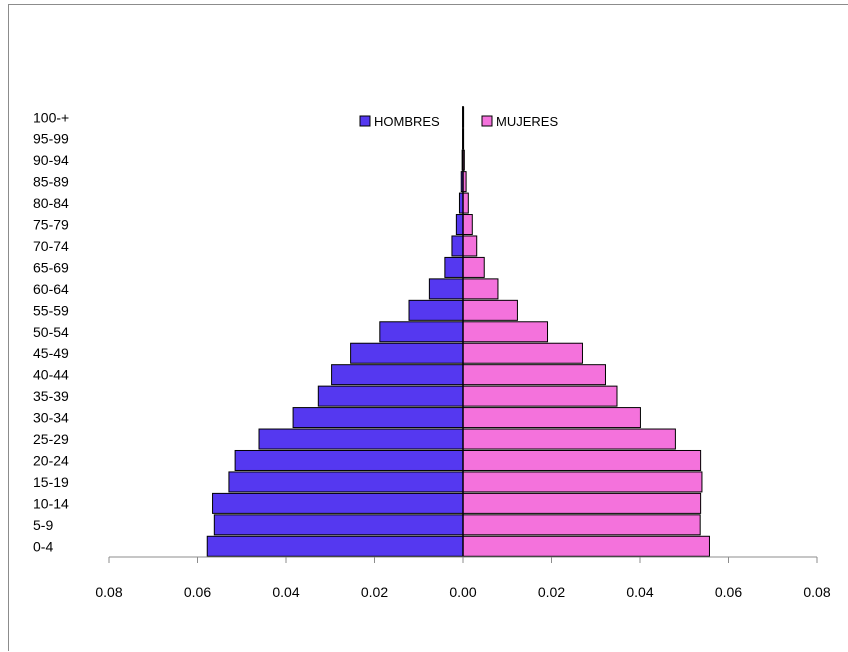  What do you see at coordinates (51, 503) in the screenshot?
I see `category-label: 10-14` at bounding box center [51, 503].